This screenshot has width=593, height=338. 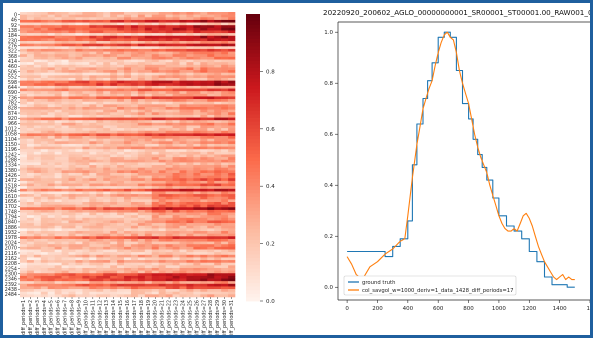 What do you see at coordinates (135, 317) in the screenshot?
I see `col-tick-label: diff_periods=17` at bounding box center [135, 317].